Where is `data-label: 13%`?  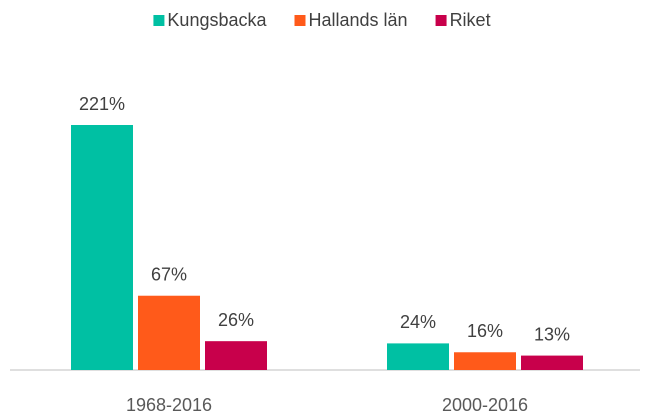
data-label: 13% is located at coordinates (552, 334).